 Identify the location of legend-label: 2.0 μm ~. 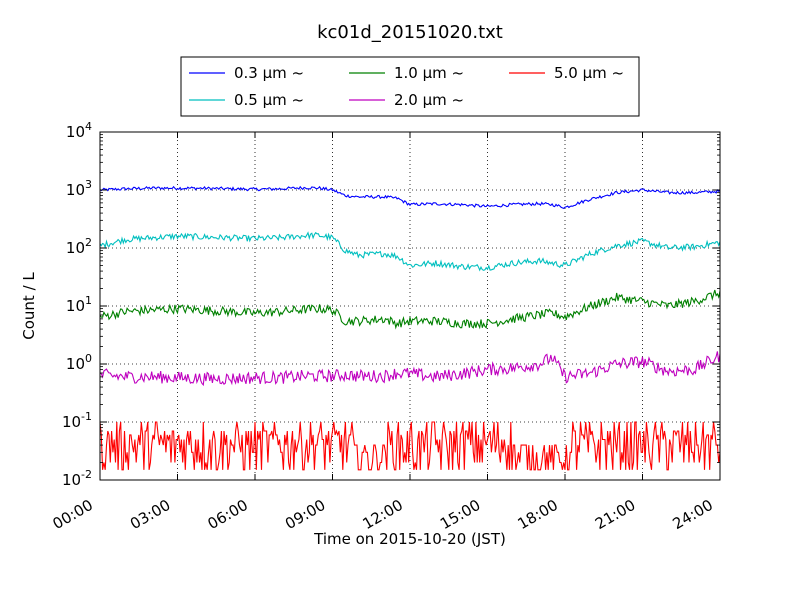
(429, 100).